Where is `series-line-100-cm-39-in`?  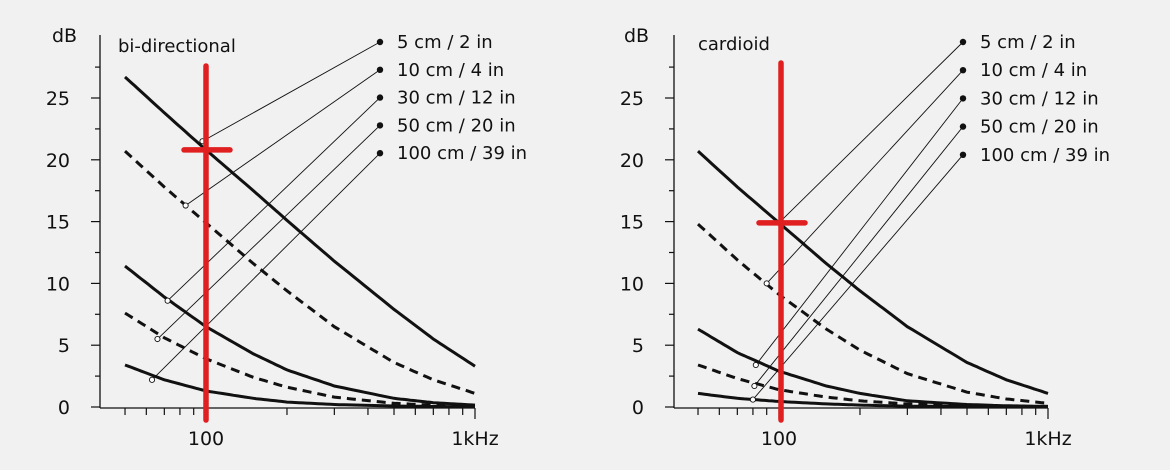
series-line-100-cm-39-in is located at coordinates (300, 386).